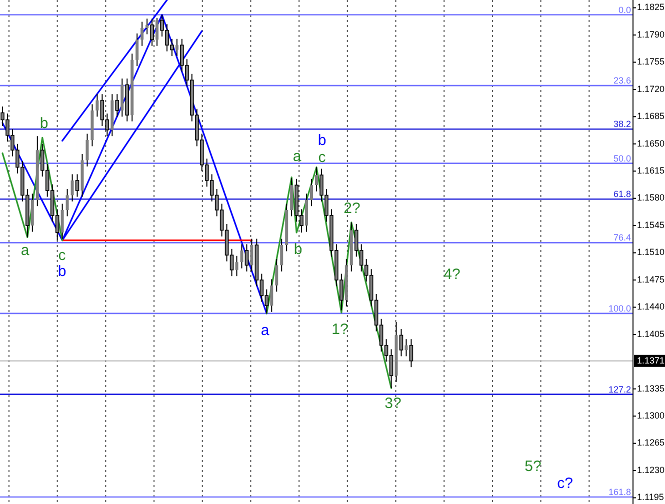  Describe the element at coordinates (624, 9) in the screenshot. I see `annotation: 0.0` at that location.